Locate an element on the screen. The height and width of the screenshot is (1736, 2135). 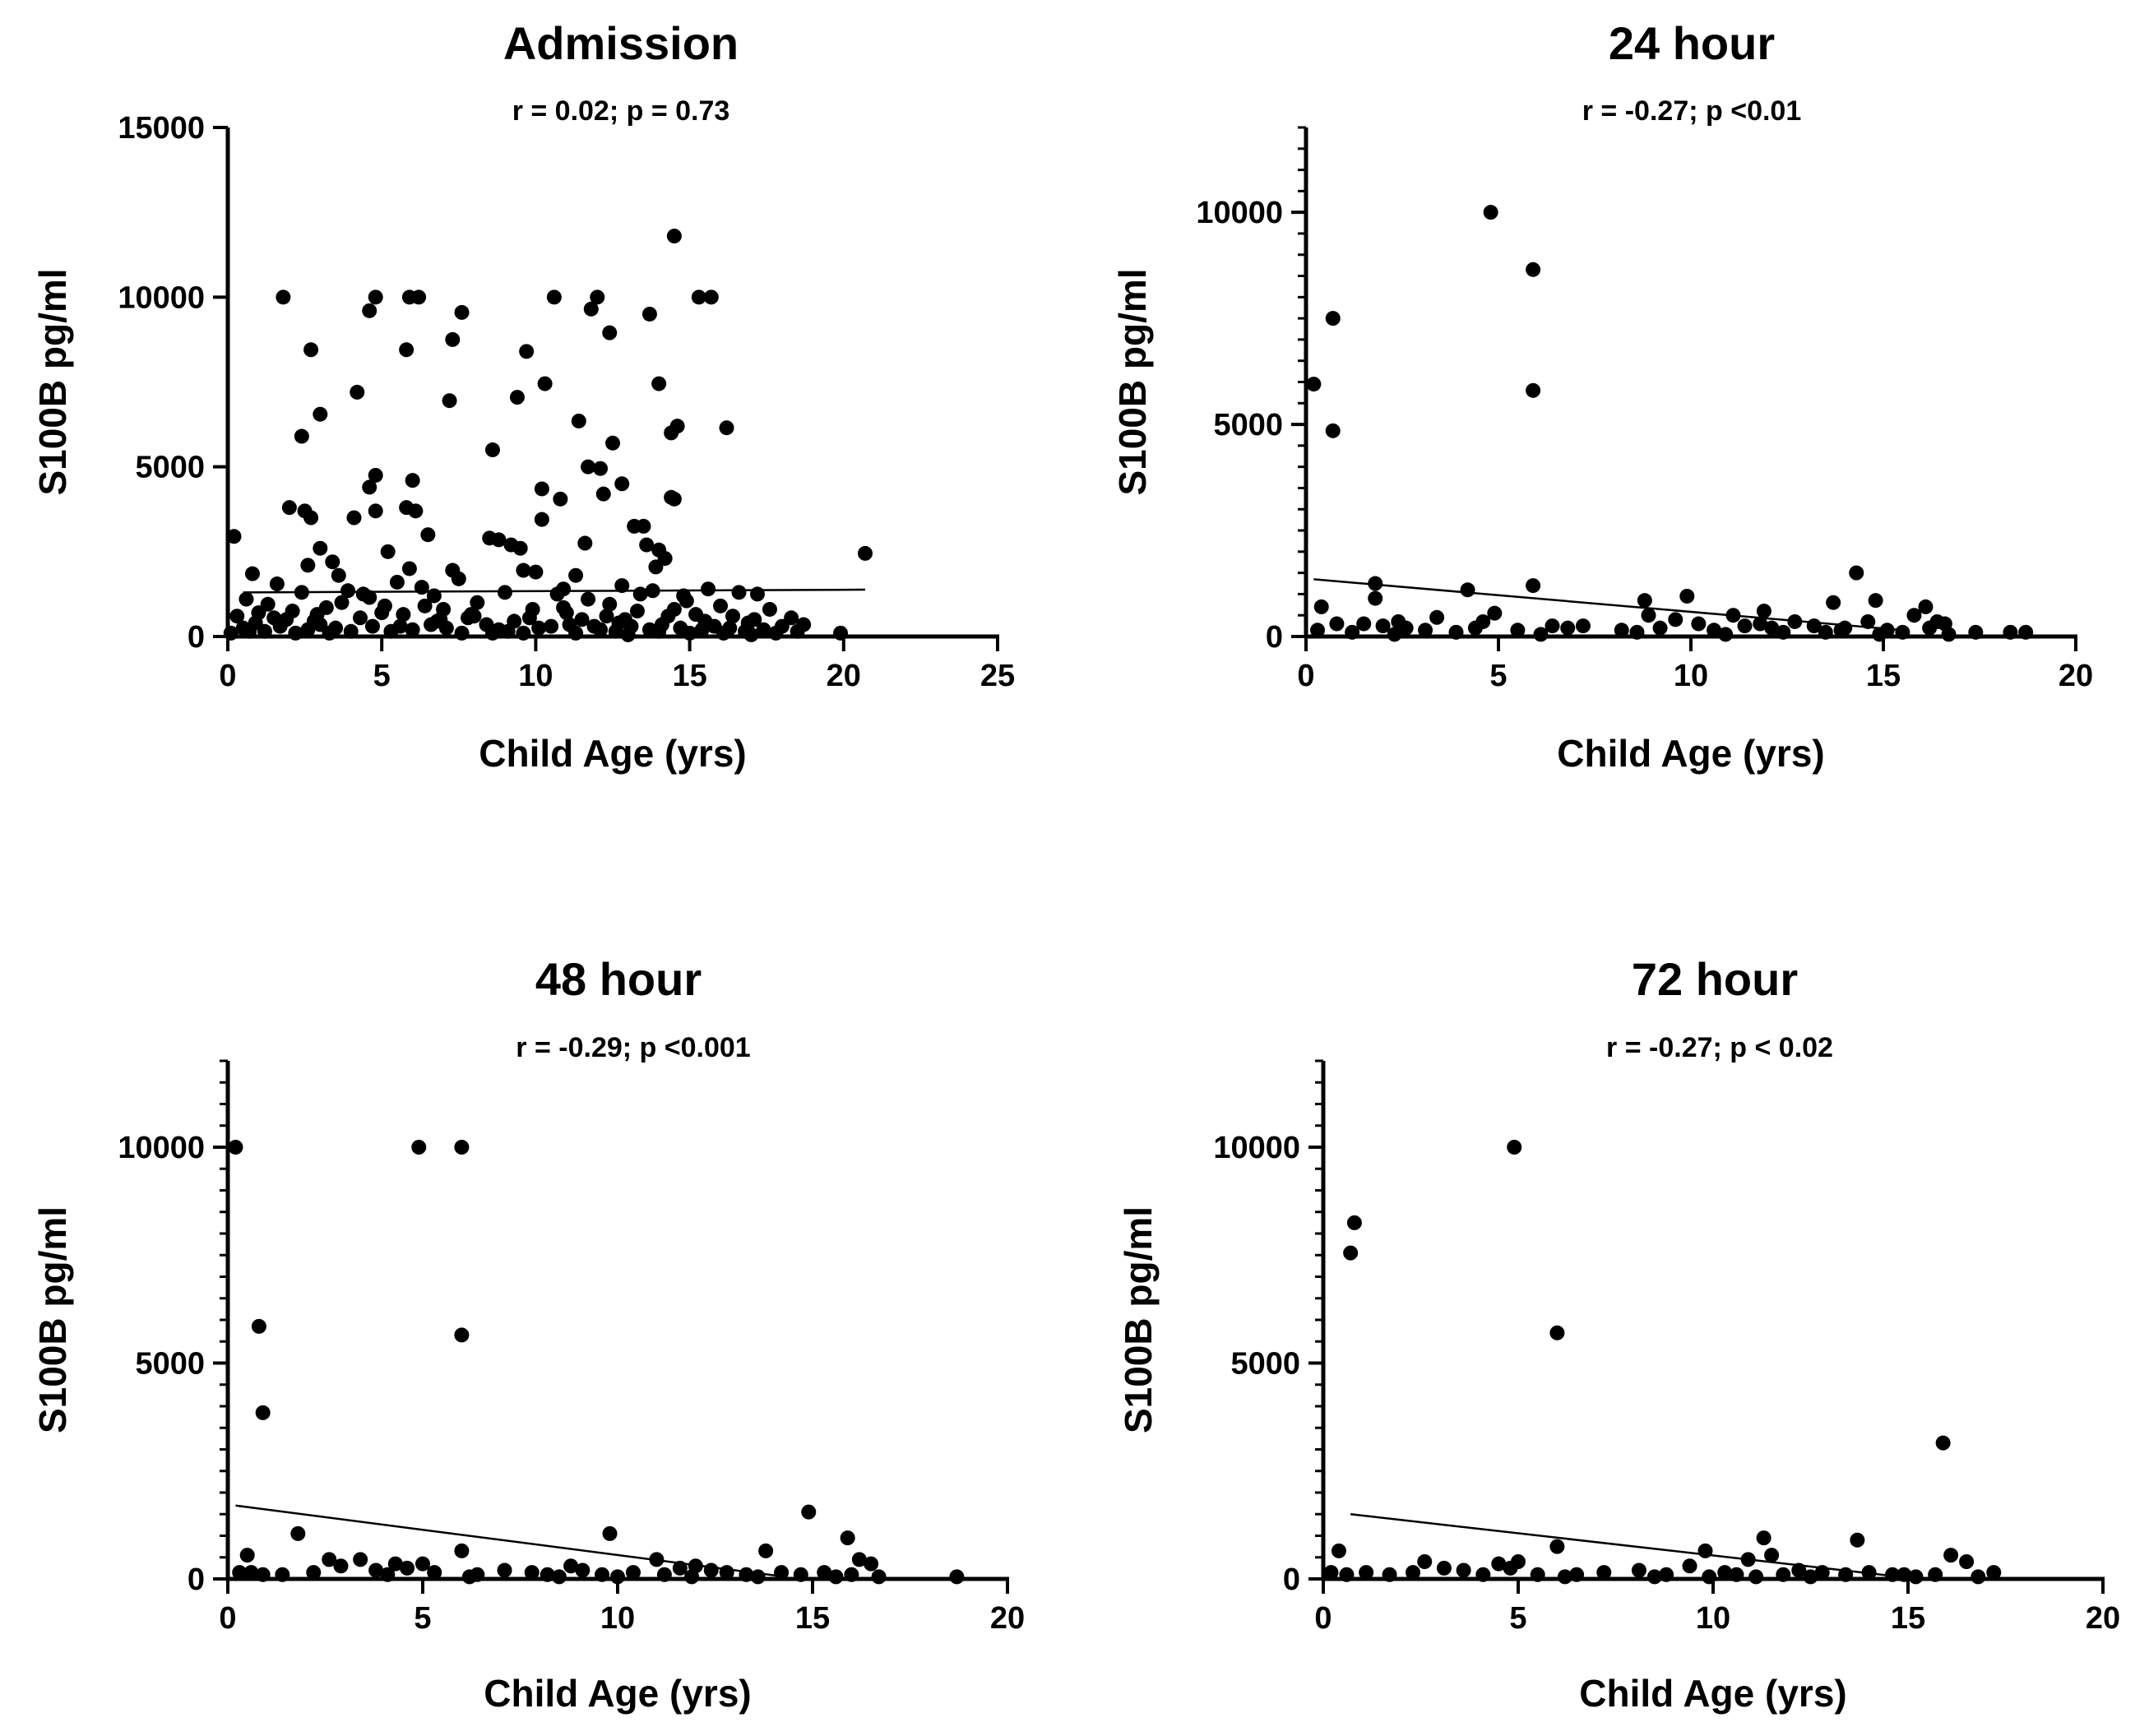
y-tick-label: 10000 is located at coordinates (162, 297).